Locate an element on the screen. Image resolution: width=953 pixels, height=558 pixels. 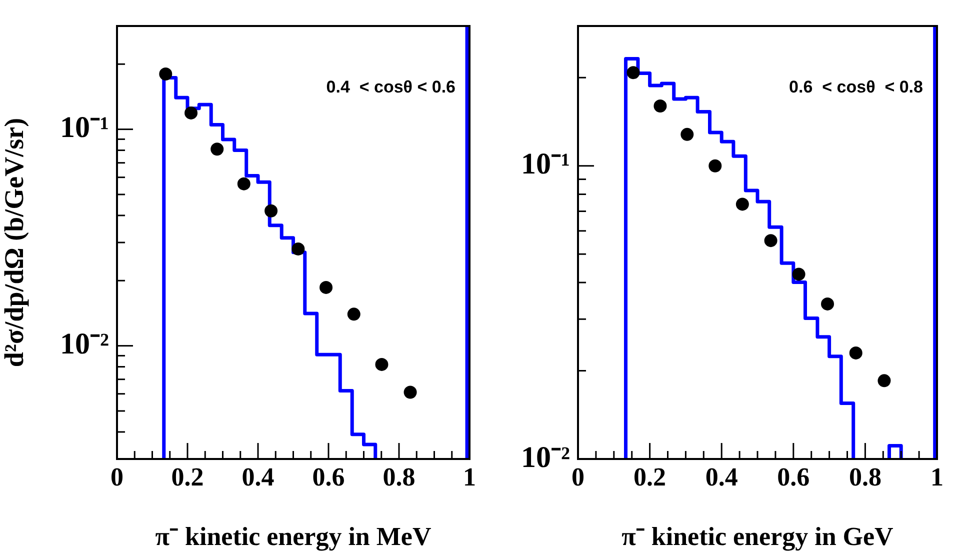
x-axis-title: π⁻ kinetic energy in MeV is located at coordinates (293, 537).